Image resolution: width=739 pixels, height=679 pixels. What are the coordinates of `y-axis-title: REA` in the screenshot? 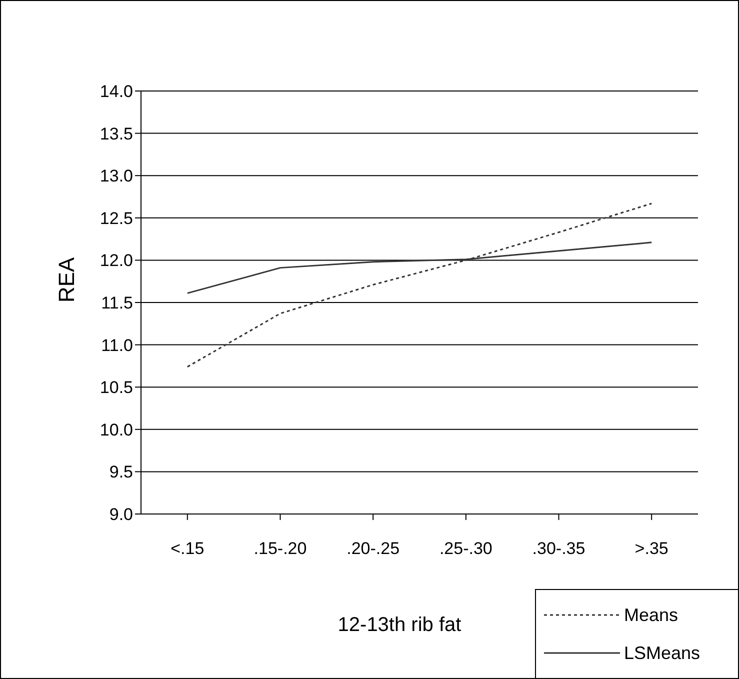 It's located at (66, 279).